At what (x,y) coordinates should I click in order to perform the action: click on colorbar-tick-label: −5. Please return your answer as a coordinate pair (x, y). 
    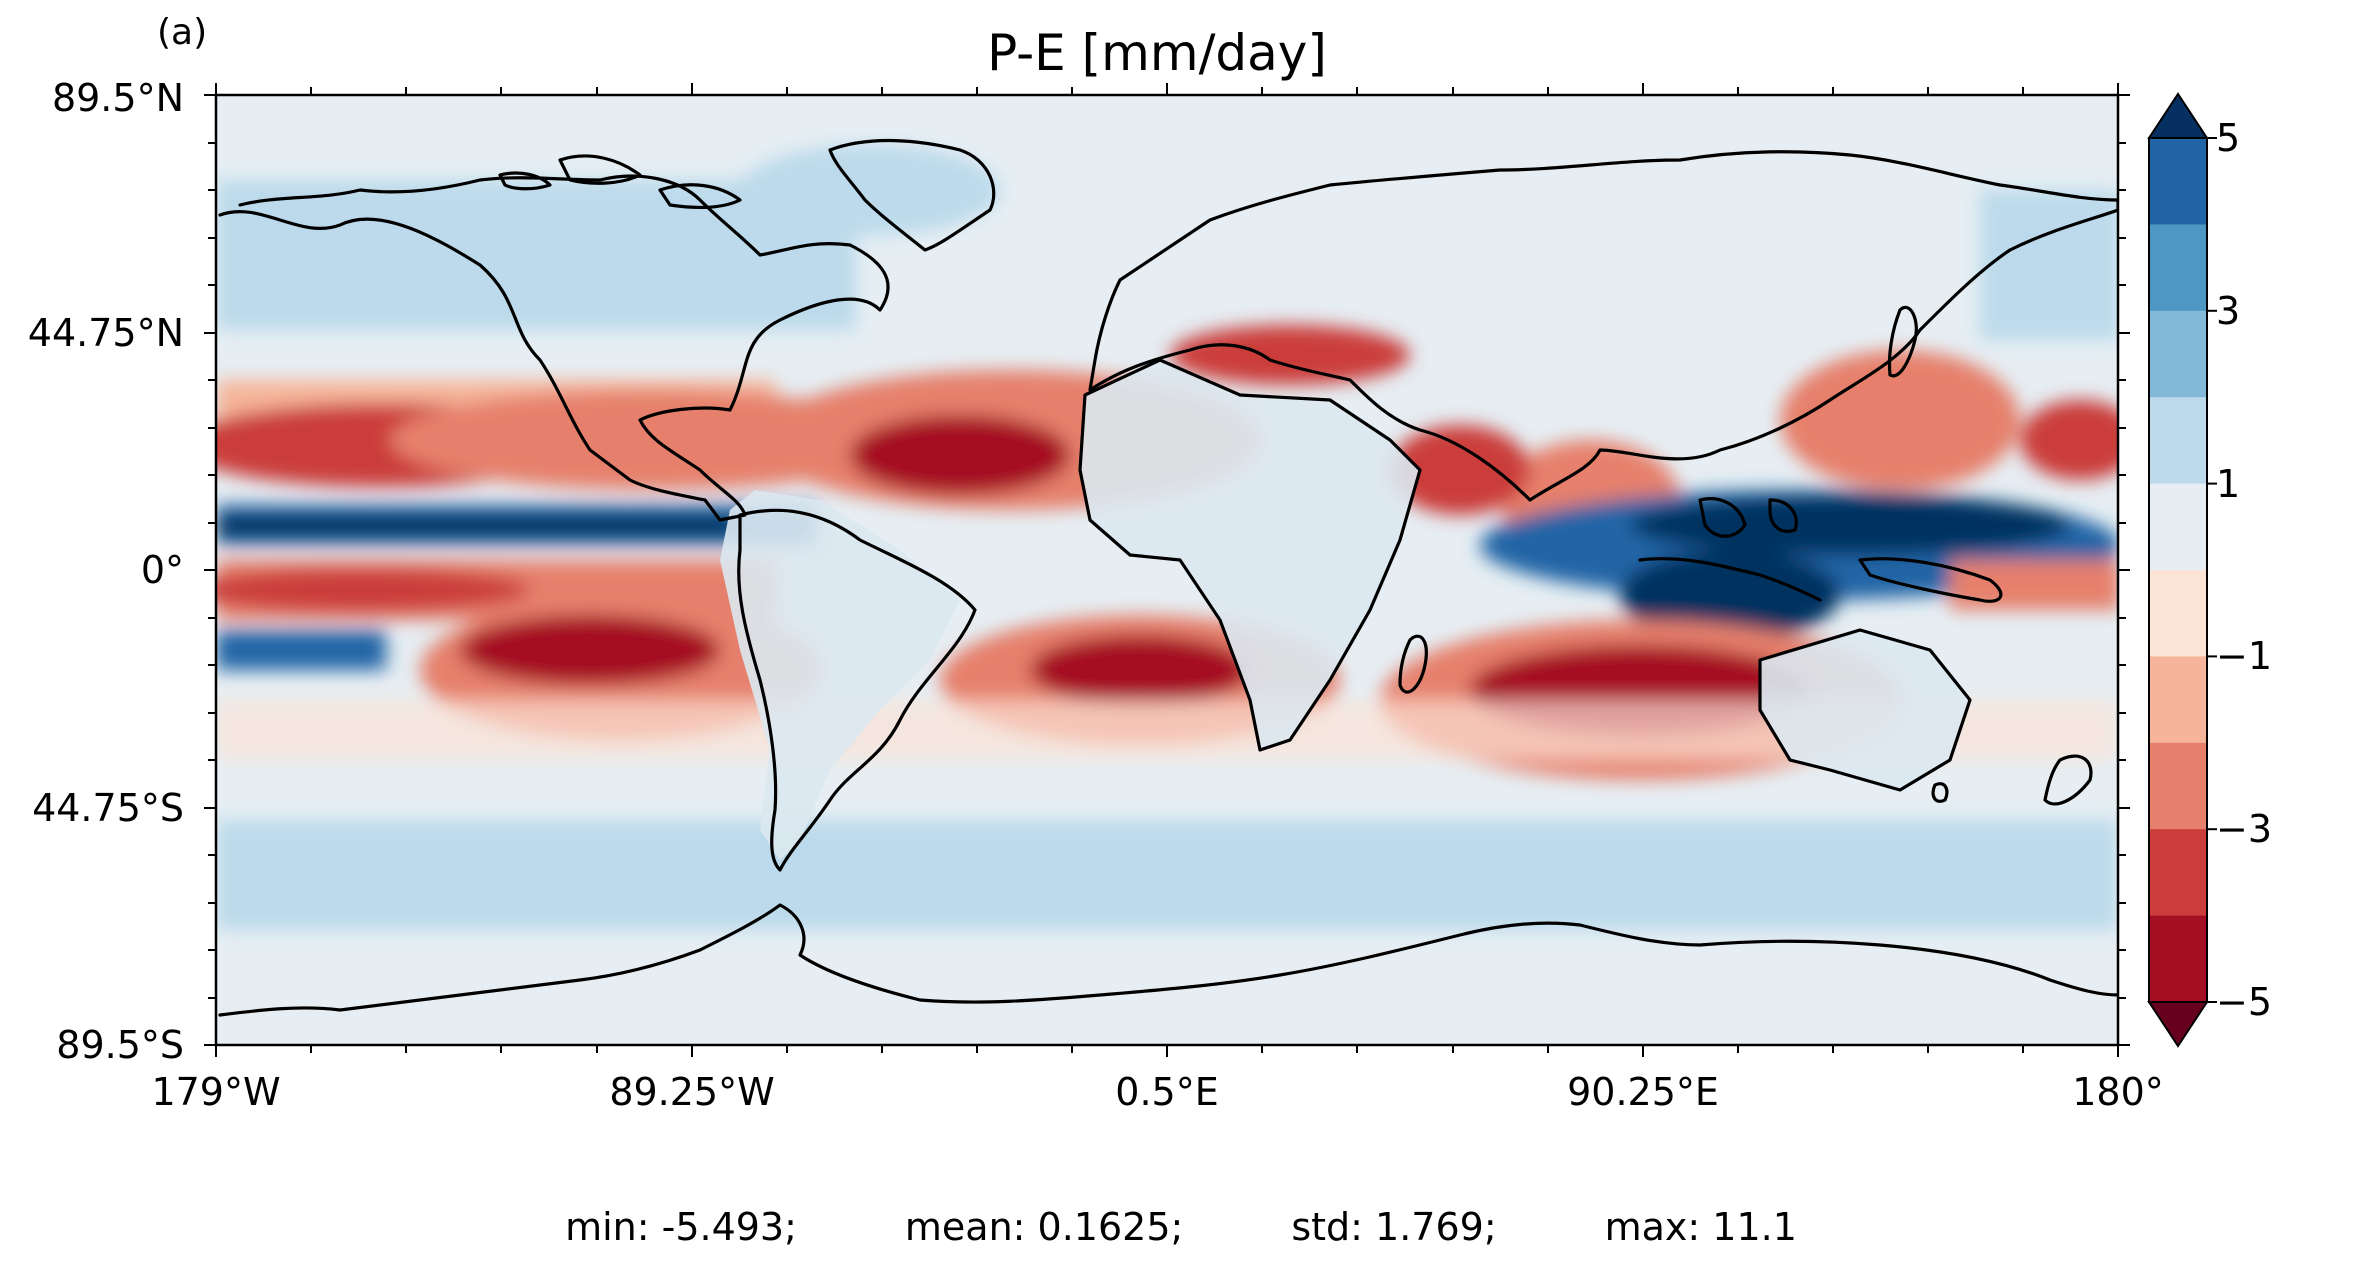
    Looking at the image, I should click on (2244, 1002).